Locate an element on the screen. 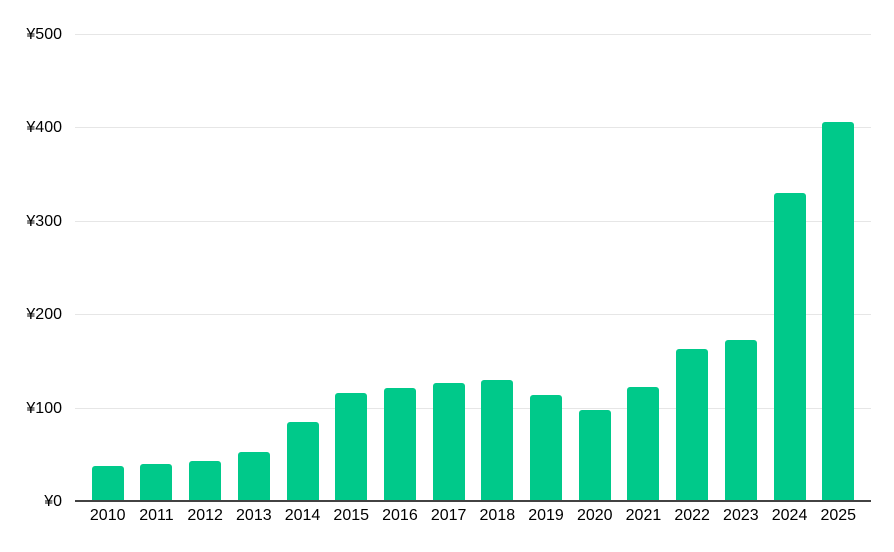 The width and height of the screenshot is (894, 552). x-axis-line is located at coordinates (473, 501).